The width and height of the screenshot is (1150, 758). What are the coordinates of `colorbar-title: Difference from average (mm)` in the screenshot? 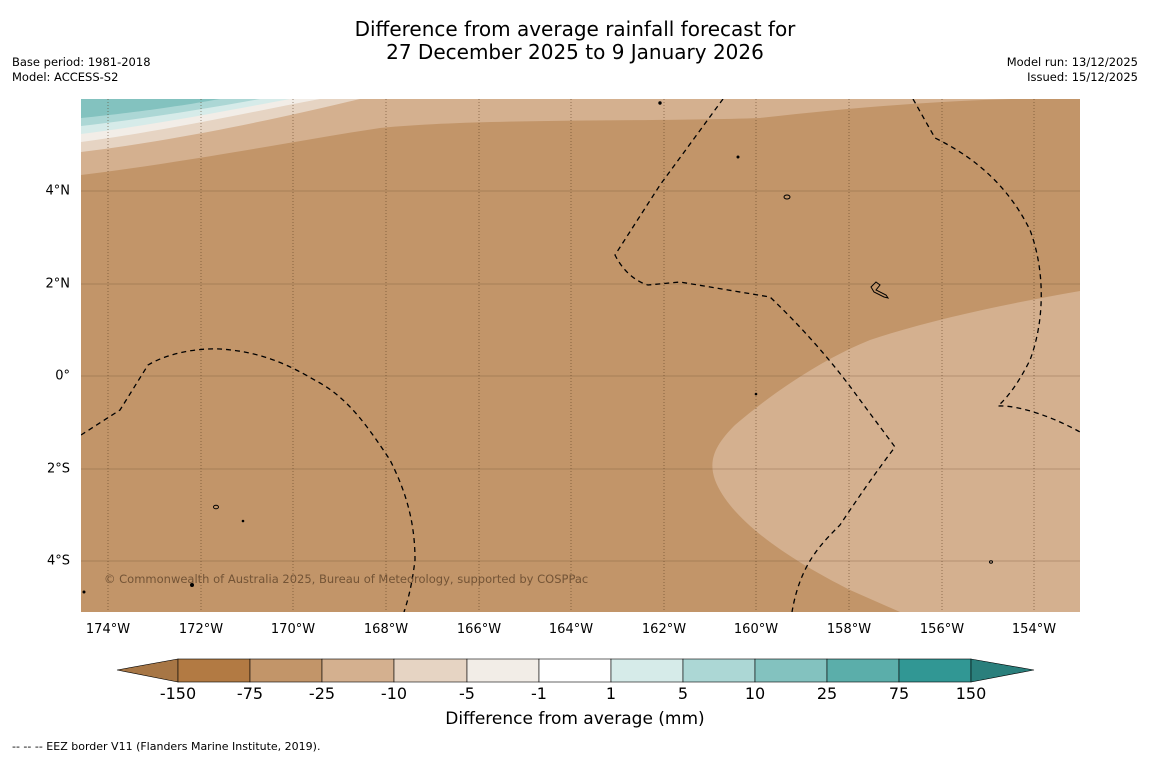 It's located at (575, 719).